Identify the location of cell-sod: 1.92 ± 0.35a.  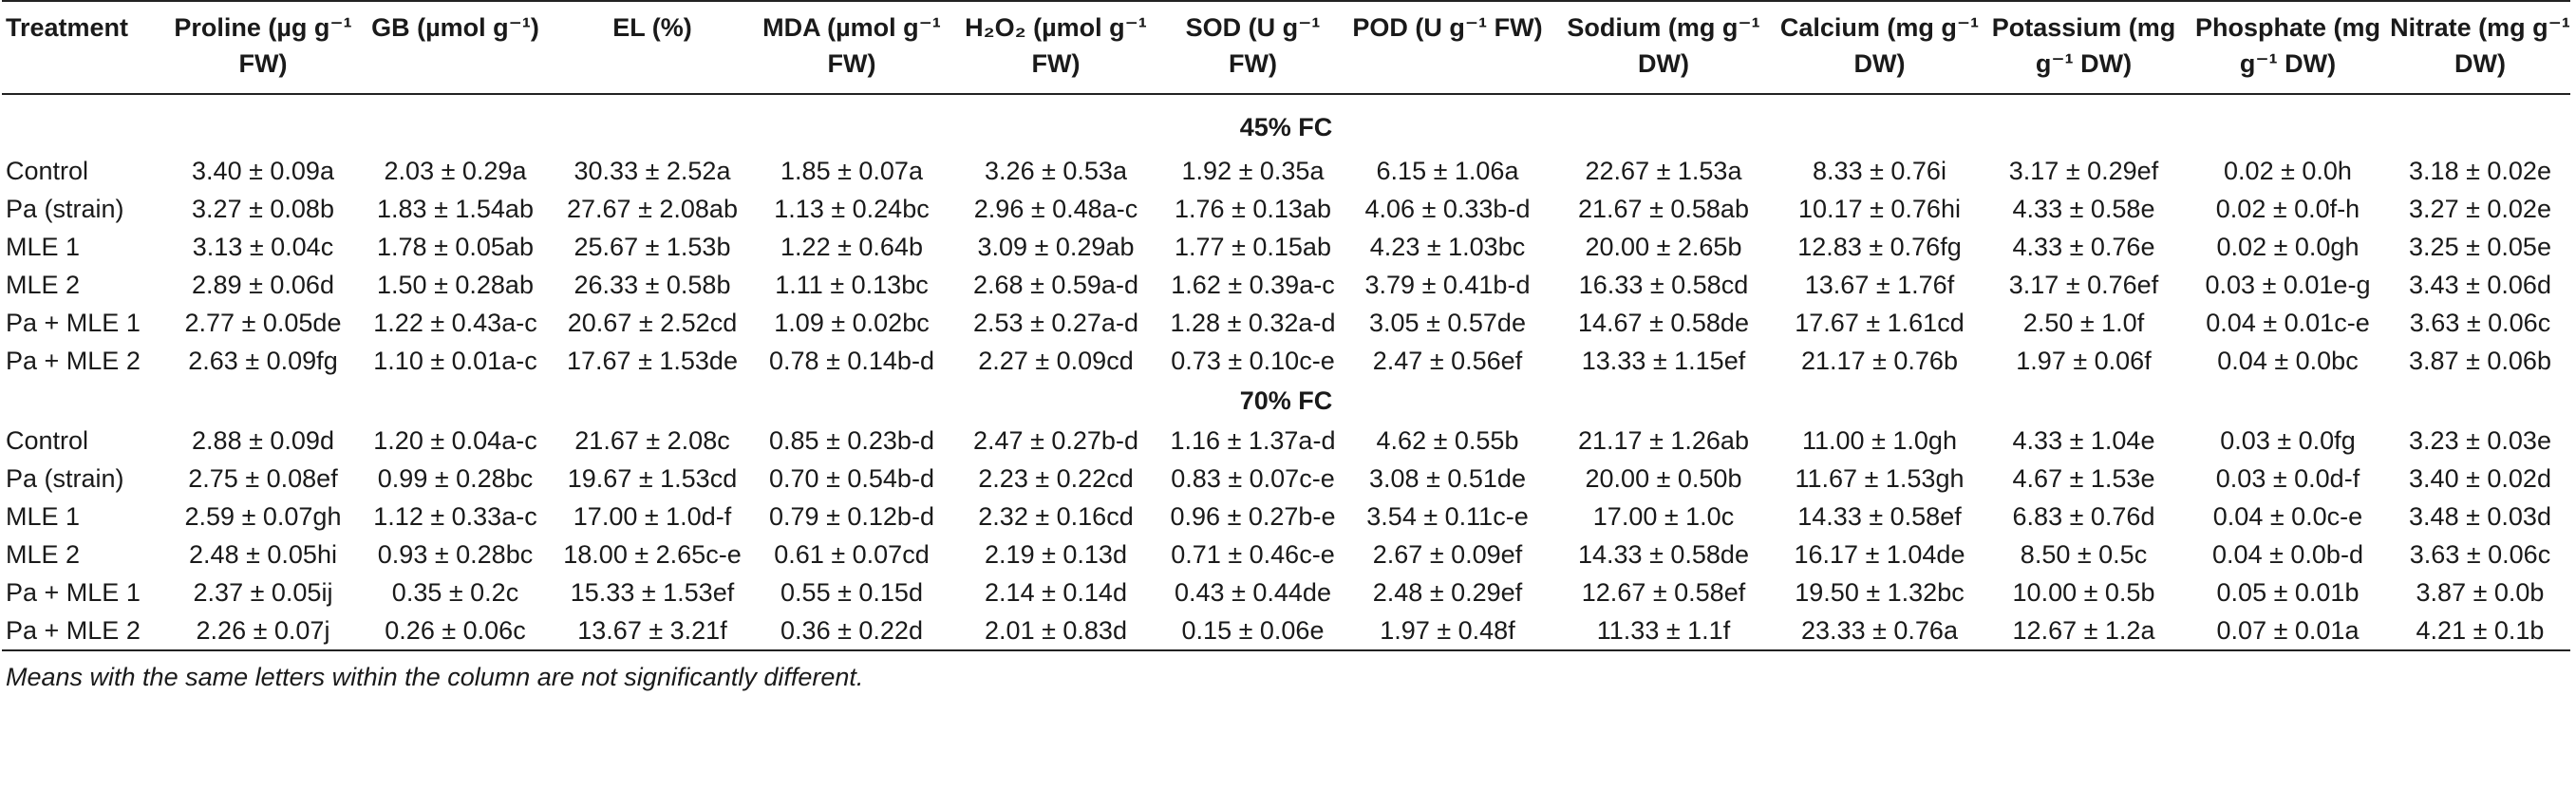
(1253, 171).